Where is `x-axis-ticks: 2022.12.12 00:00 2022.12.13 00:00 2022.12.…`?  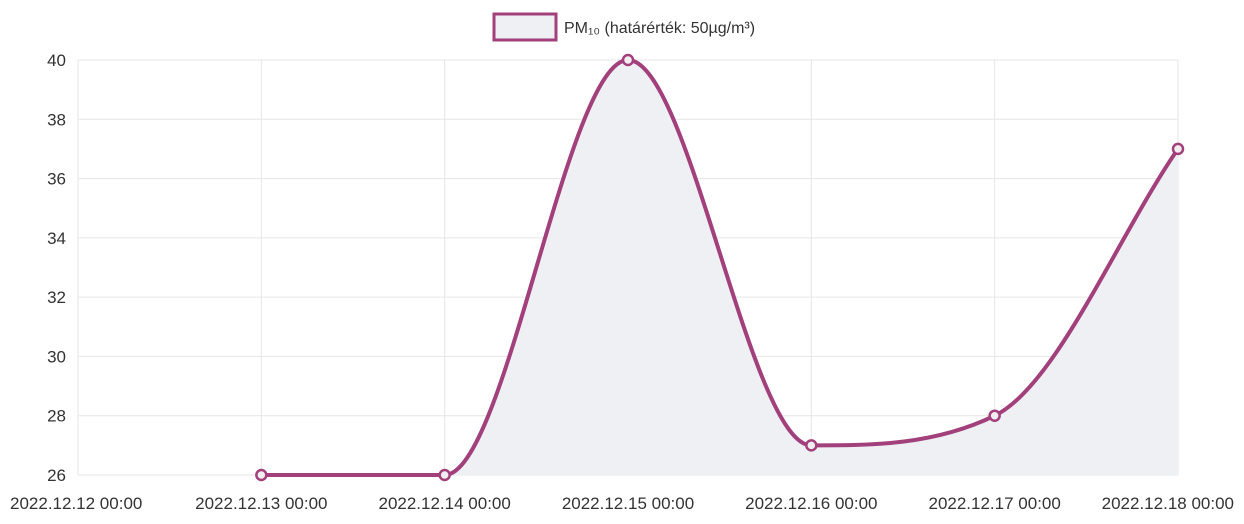 x-axis-ticks: 2022.12.12 00:00 2022.12.13 00:00 2022.12.… is located at coordinates (622, 503).